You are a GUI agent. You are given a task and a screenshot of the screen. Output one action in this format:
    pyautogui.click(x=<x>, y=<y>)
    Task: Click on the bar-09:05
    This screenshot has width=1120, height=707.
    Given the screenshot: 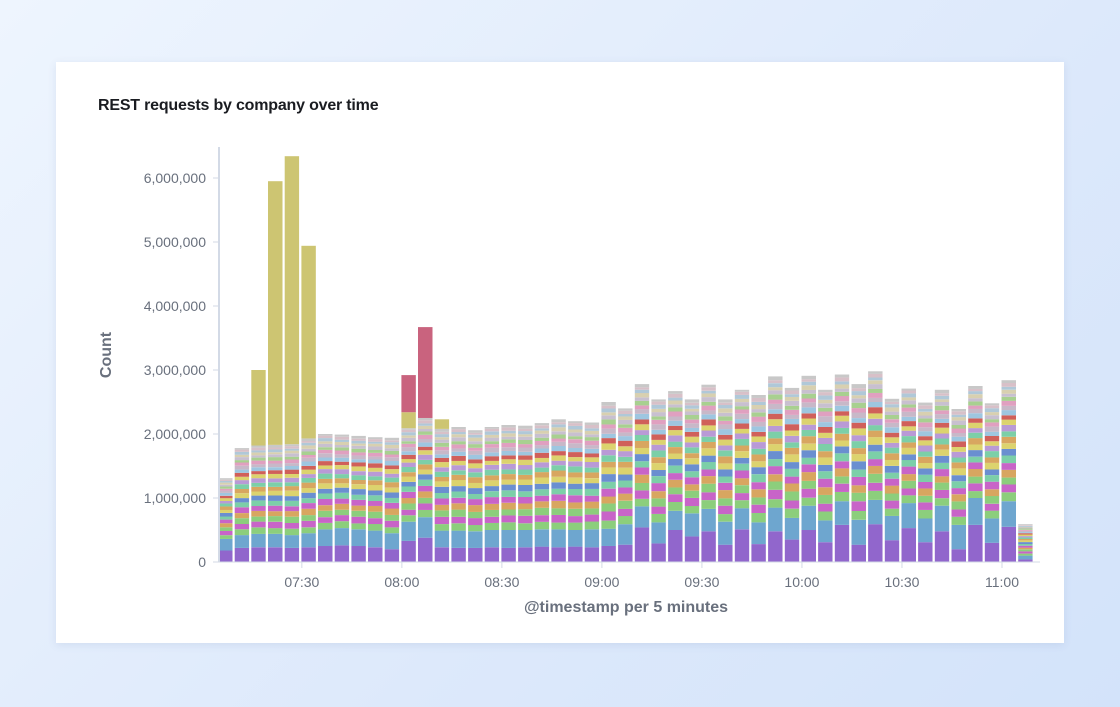 What is the action you would take?
    pyautogui.click(x=626, y=485)
    